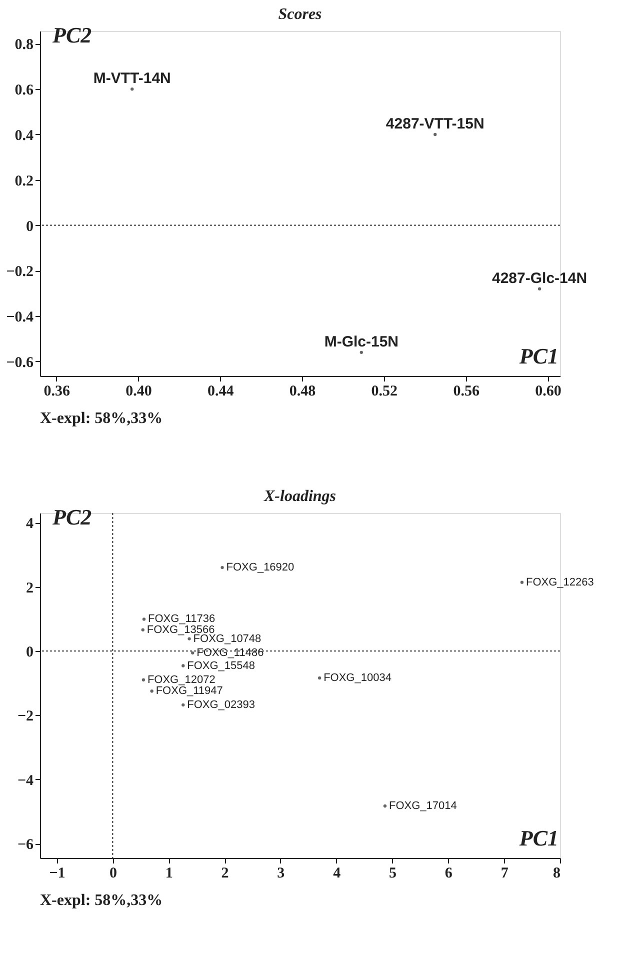 The width and height of the screenshot is (644, 976). I want to click on x-tick-label: 0.36, so click(57, 392).